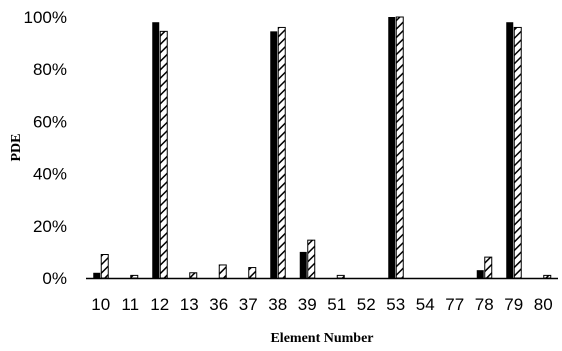  What do you see at coordinates (395, 304) in the screenshot?
I see `x-tick-label: 53` at bounding box center [395, 304].